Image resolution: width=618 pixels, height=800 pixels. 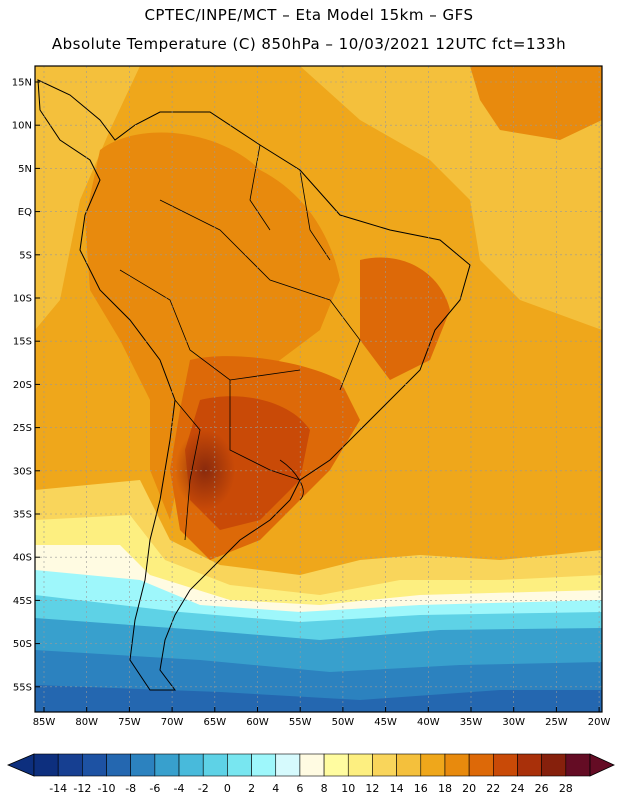 What do you see at coordinates (25, 212) in the screenshot?
I see `lat-label: EQ` at bounding box center [25, 212].